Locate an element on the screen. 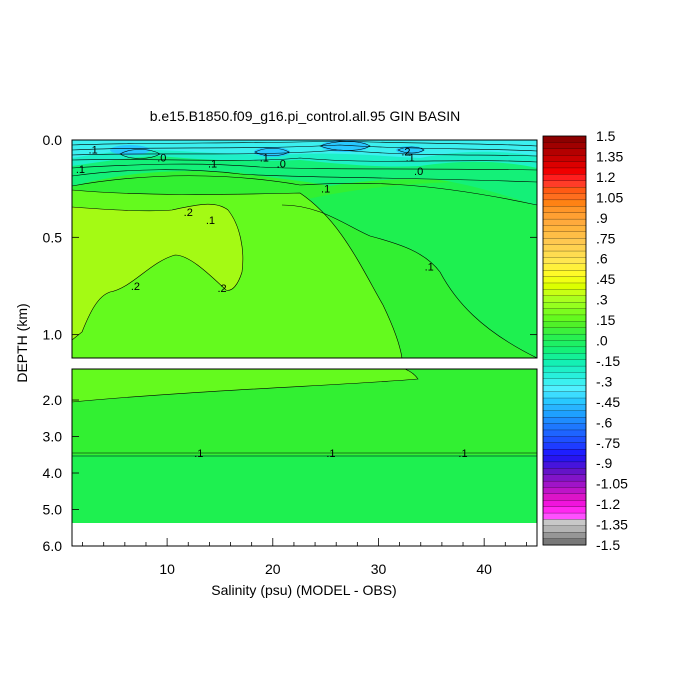 The width and height of the screenshot is (700, 700). colorbar-label: .9 is located at coordinates (602, 218).